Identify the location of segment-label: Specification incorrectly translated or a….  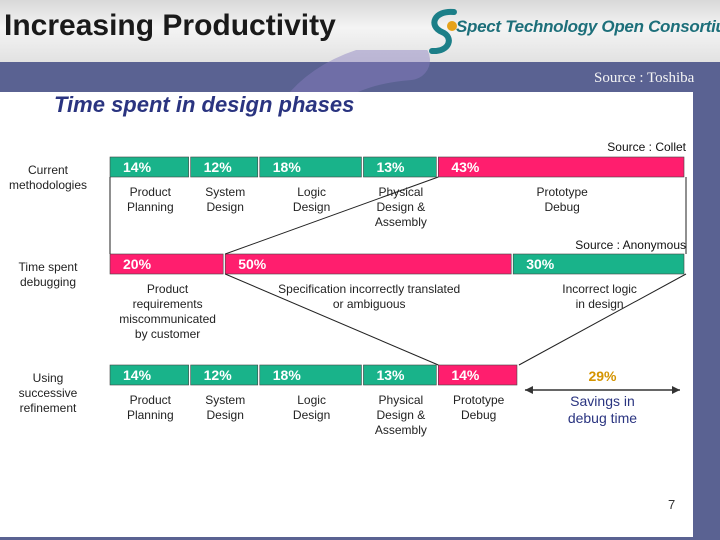
(369, 296).